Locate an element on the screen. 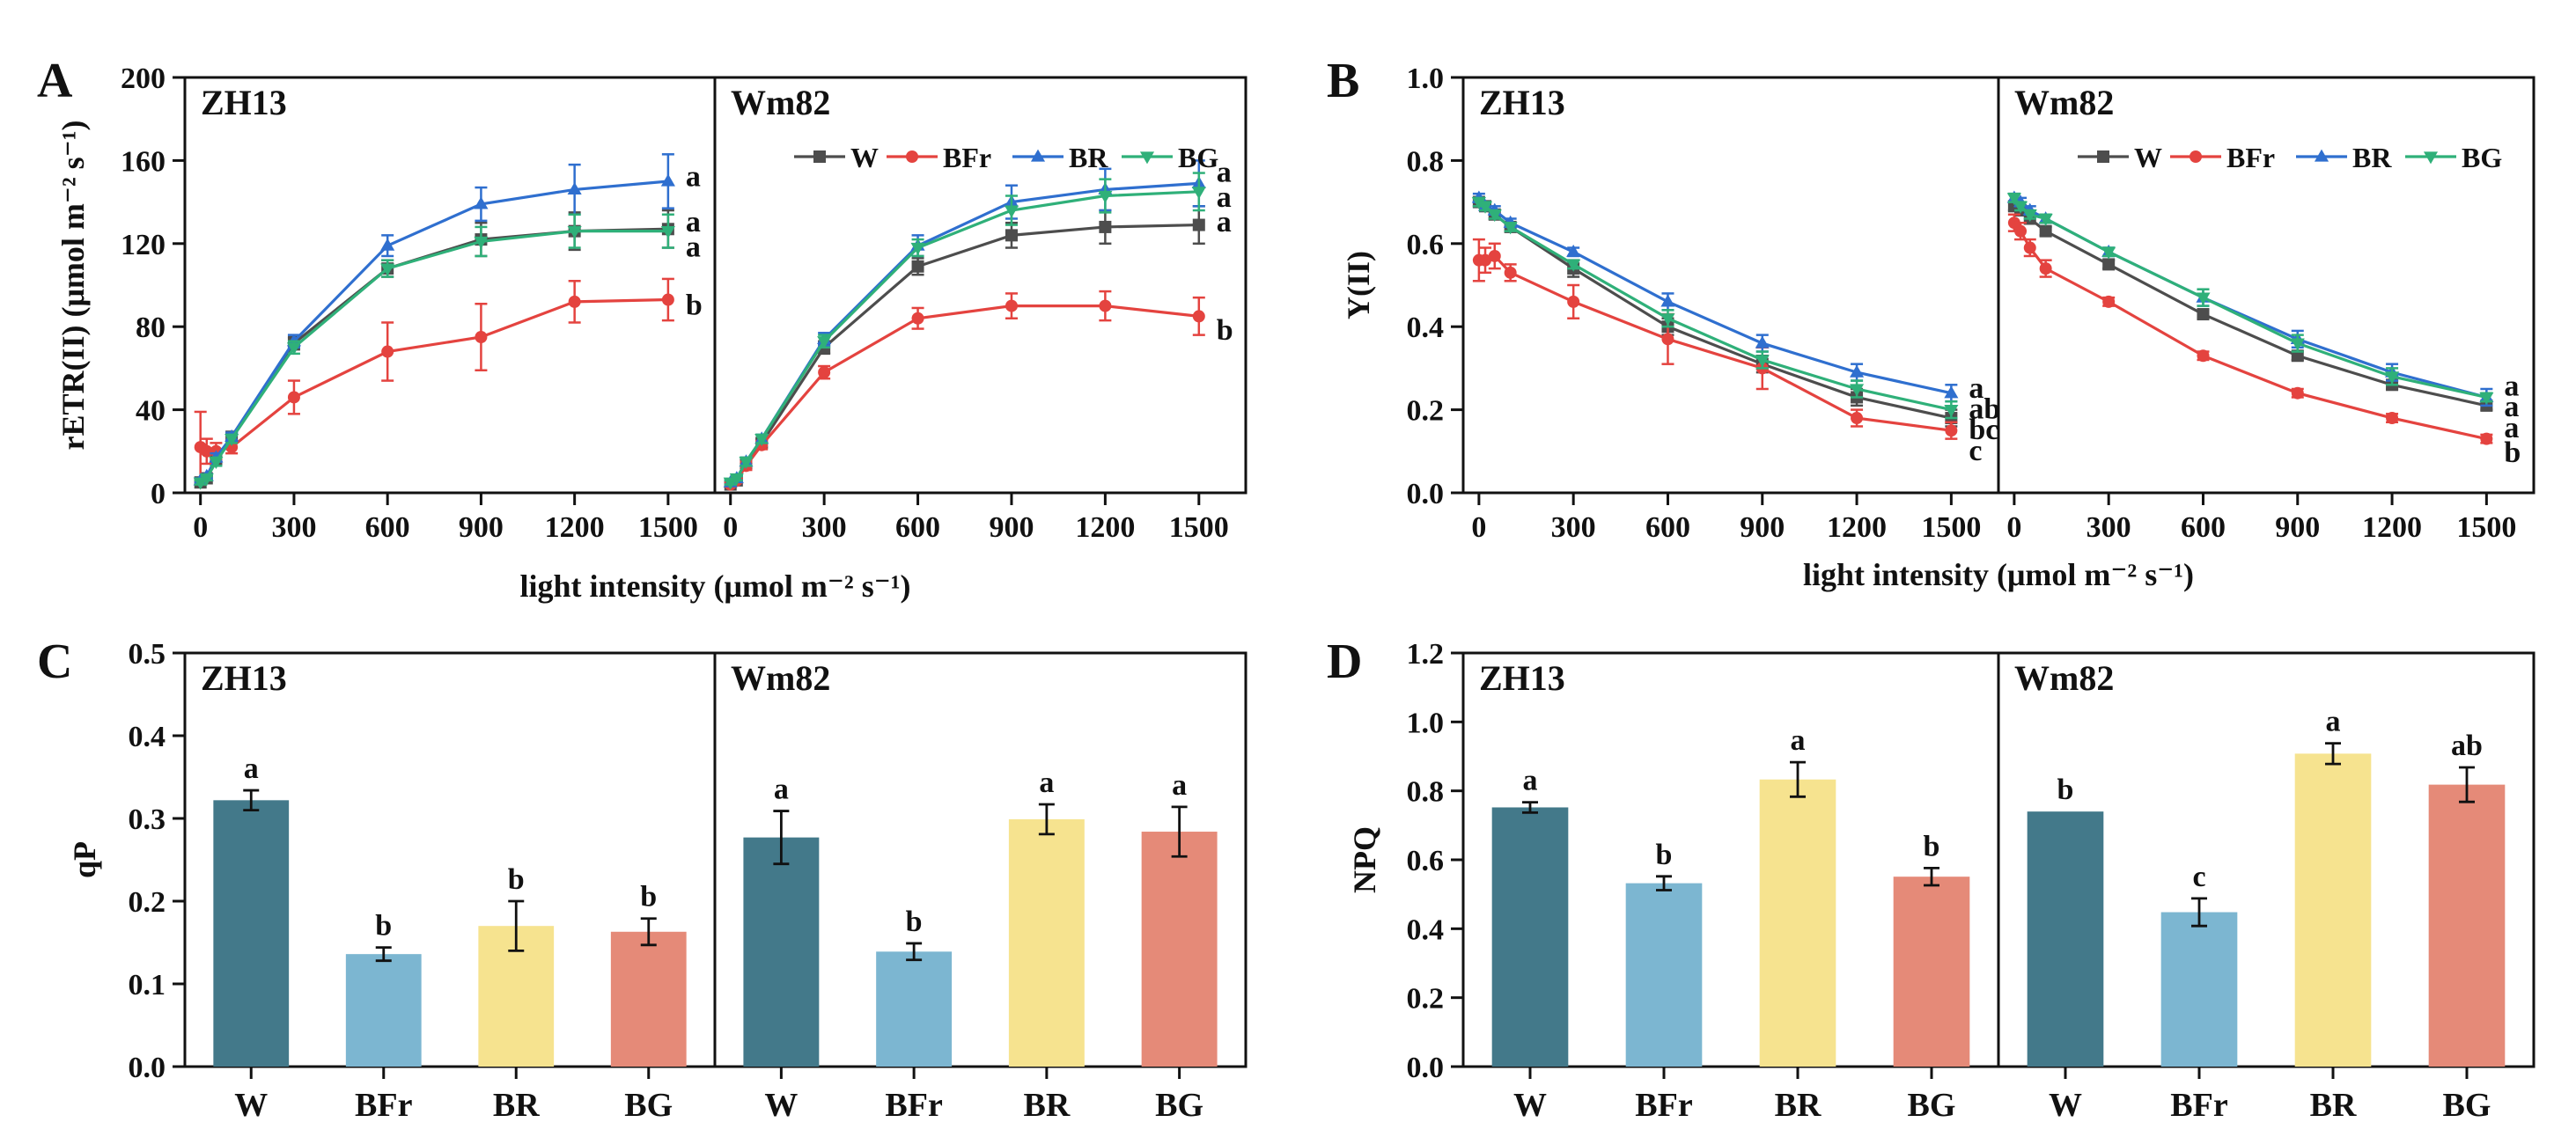 The width and height of the screenshot is (2576, 1137). y-tick-label: 0.0 is located at coordinates (1426, 1068).